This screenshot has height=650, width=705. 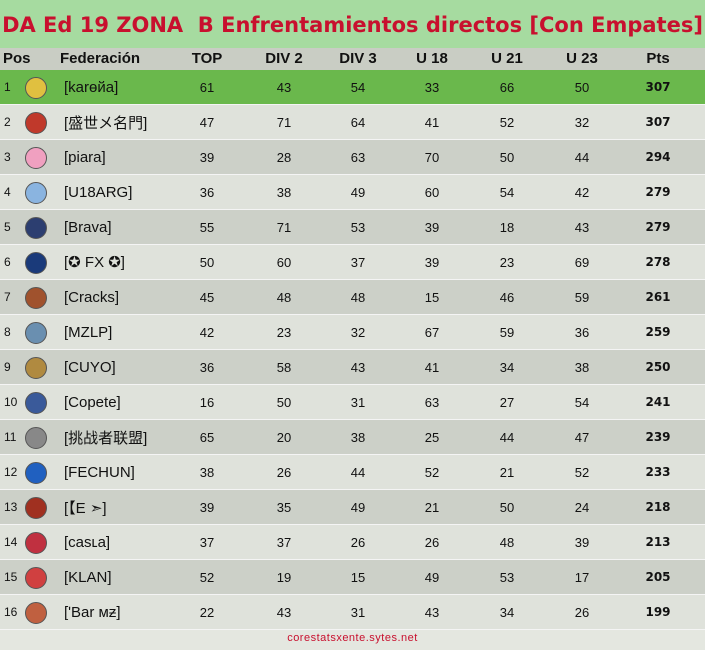 I want to click on table-row: 14 [casʟa] 37 37 26 26 48 39 213, so click(x=352, y=542).